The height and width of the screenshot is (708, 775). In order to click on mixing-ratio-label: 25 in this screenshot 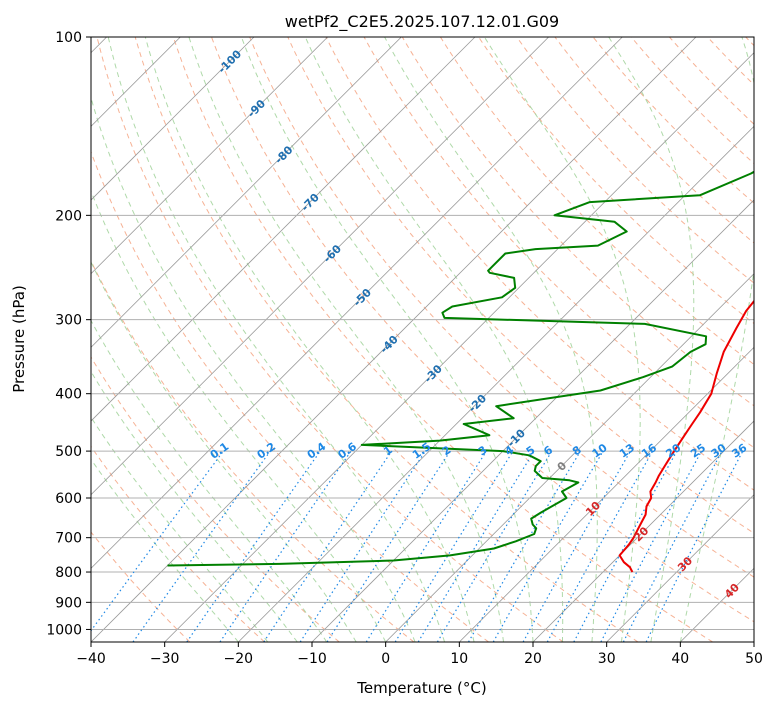, I will do `click(698, 450)`.